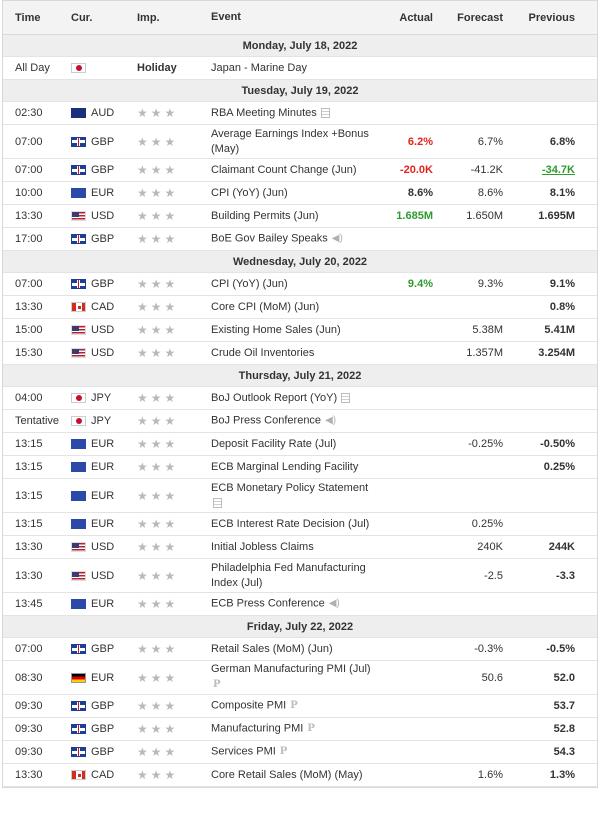 This screenshot has height=813, width=600. Describe the element at coordinates (97, 68) in the screenshot. I see `event-currency` at that location.